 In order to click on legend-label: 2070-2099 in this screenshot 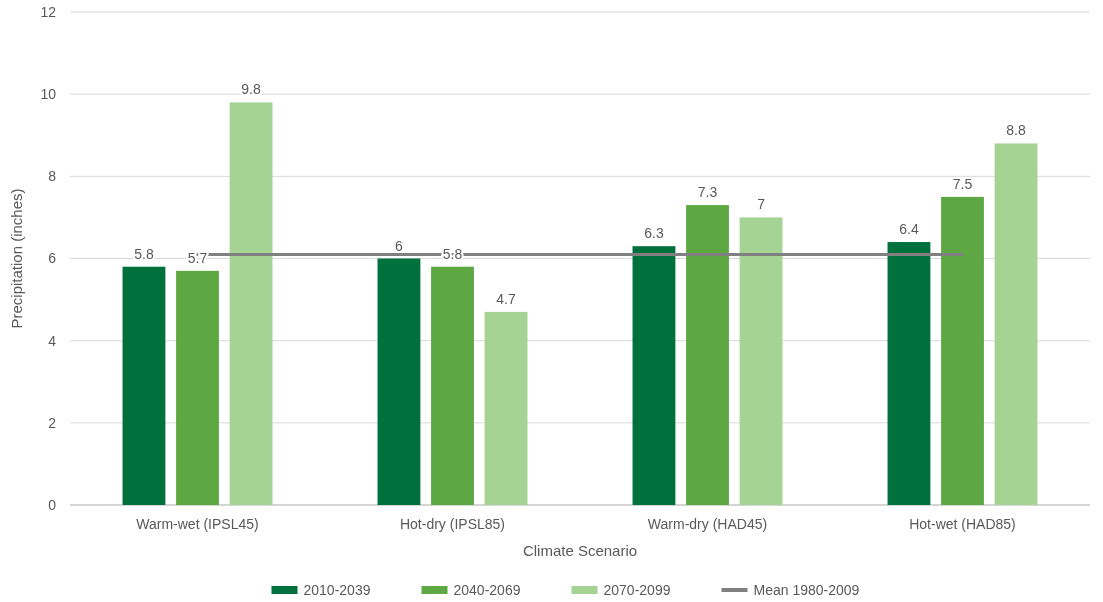, I will do `click(637, 589)`.